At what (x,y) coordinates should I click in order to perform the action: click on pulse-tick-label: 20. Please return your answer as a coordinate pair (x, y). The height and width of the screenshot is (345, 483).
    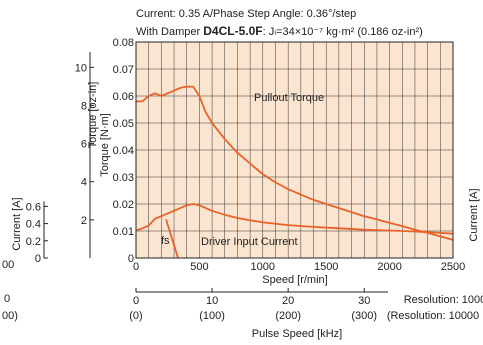
    Looking at the image, I should click on (288, 301).